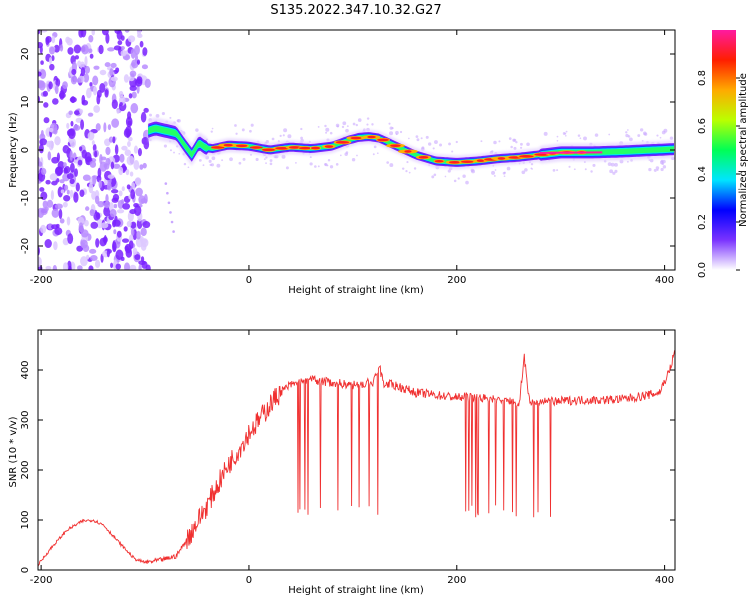  Describe the element at coordinates (664, 580) in the screenshot. I see `x-tick-label: 400` at that location.